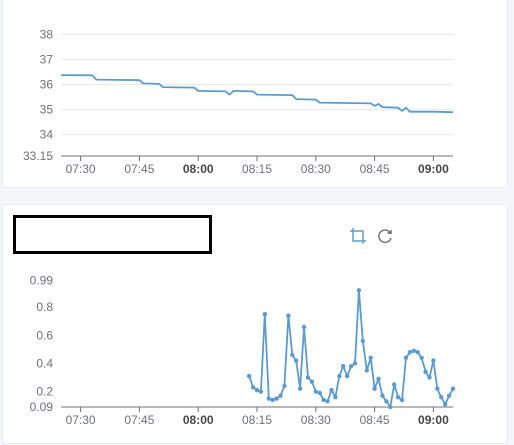 This screenshot has width=514, height=445. I want to click on y-tick-label: 38, so click(47, 35).